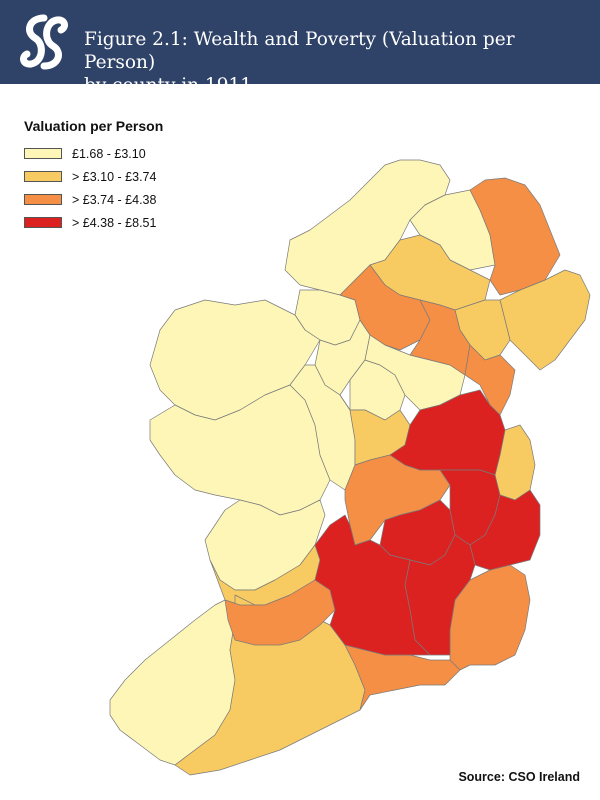  What do you see at coordinates (168, 85) in the screenshot?
I see `title-line-2: by county in 1911` at bounding box center [168, 85].